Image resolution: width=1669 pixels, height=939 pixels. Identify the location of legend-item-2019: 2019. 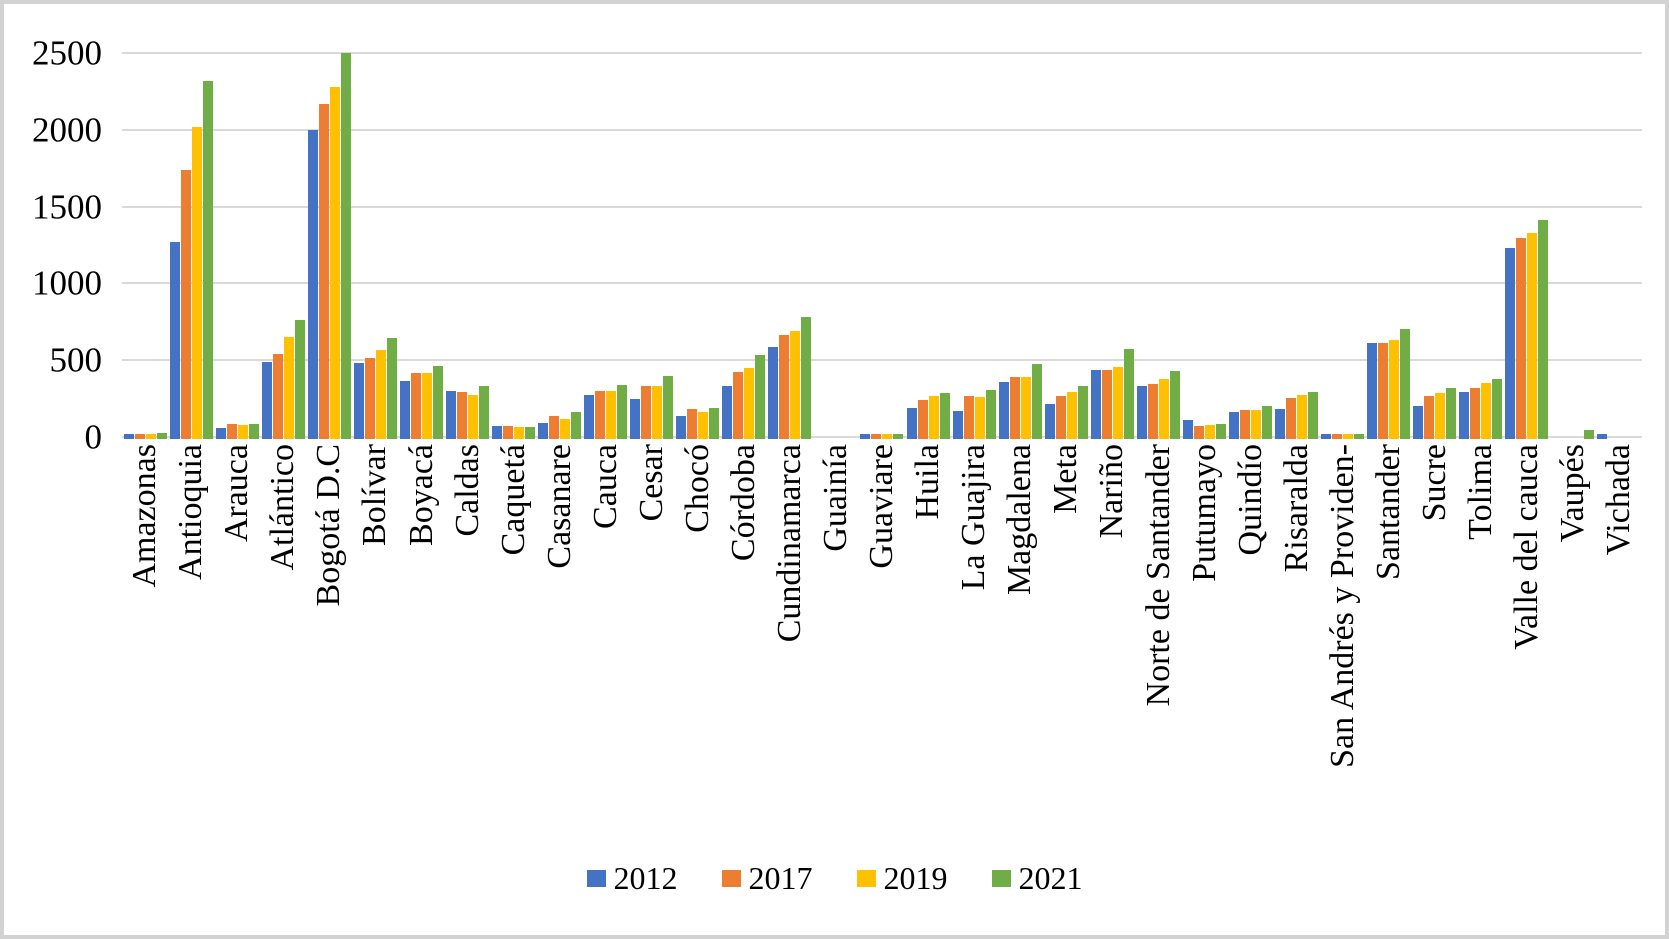
(902, 878).